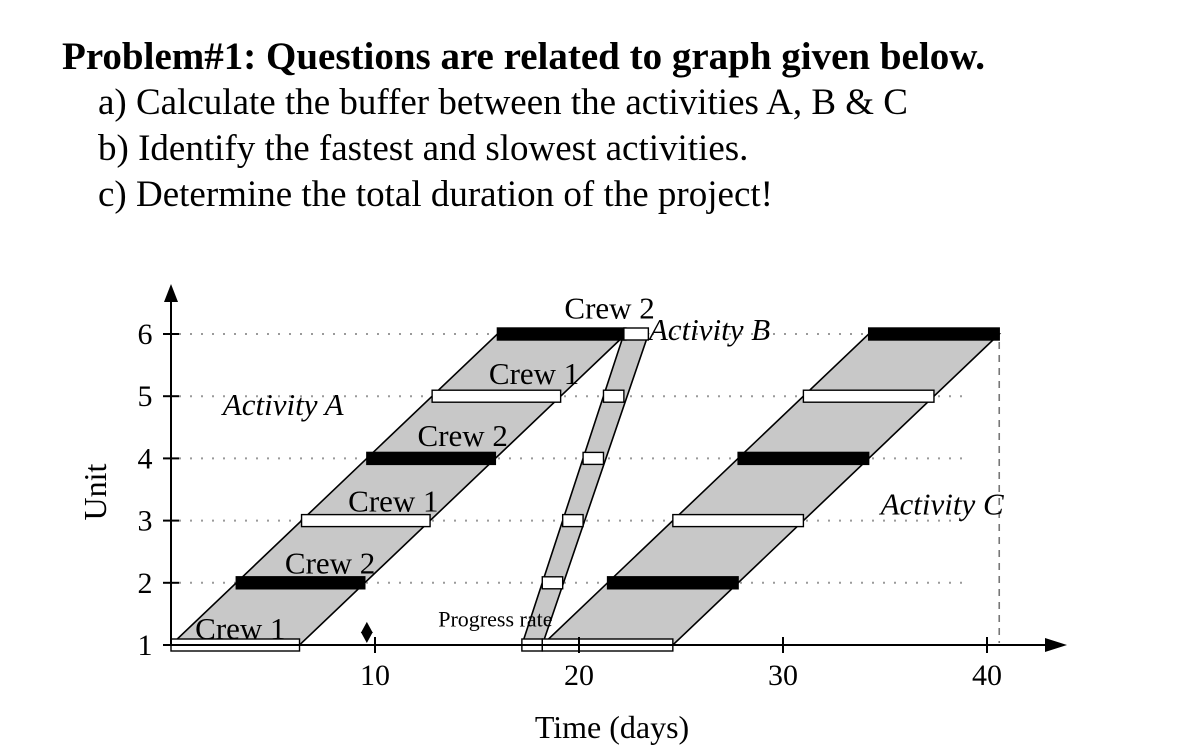 This screenshot has height=752, width=1179. I want to click on y-axis-title: Unit, so click(95, 491).